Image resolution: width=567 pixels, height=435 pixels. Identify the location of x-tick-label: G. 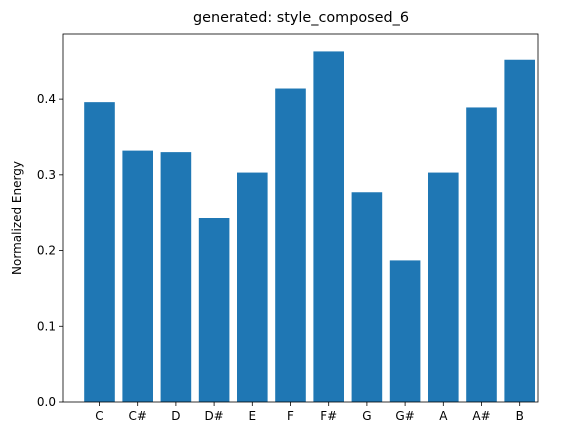
(366, 416).